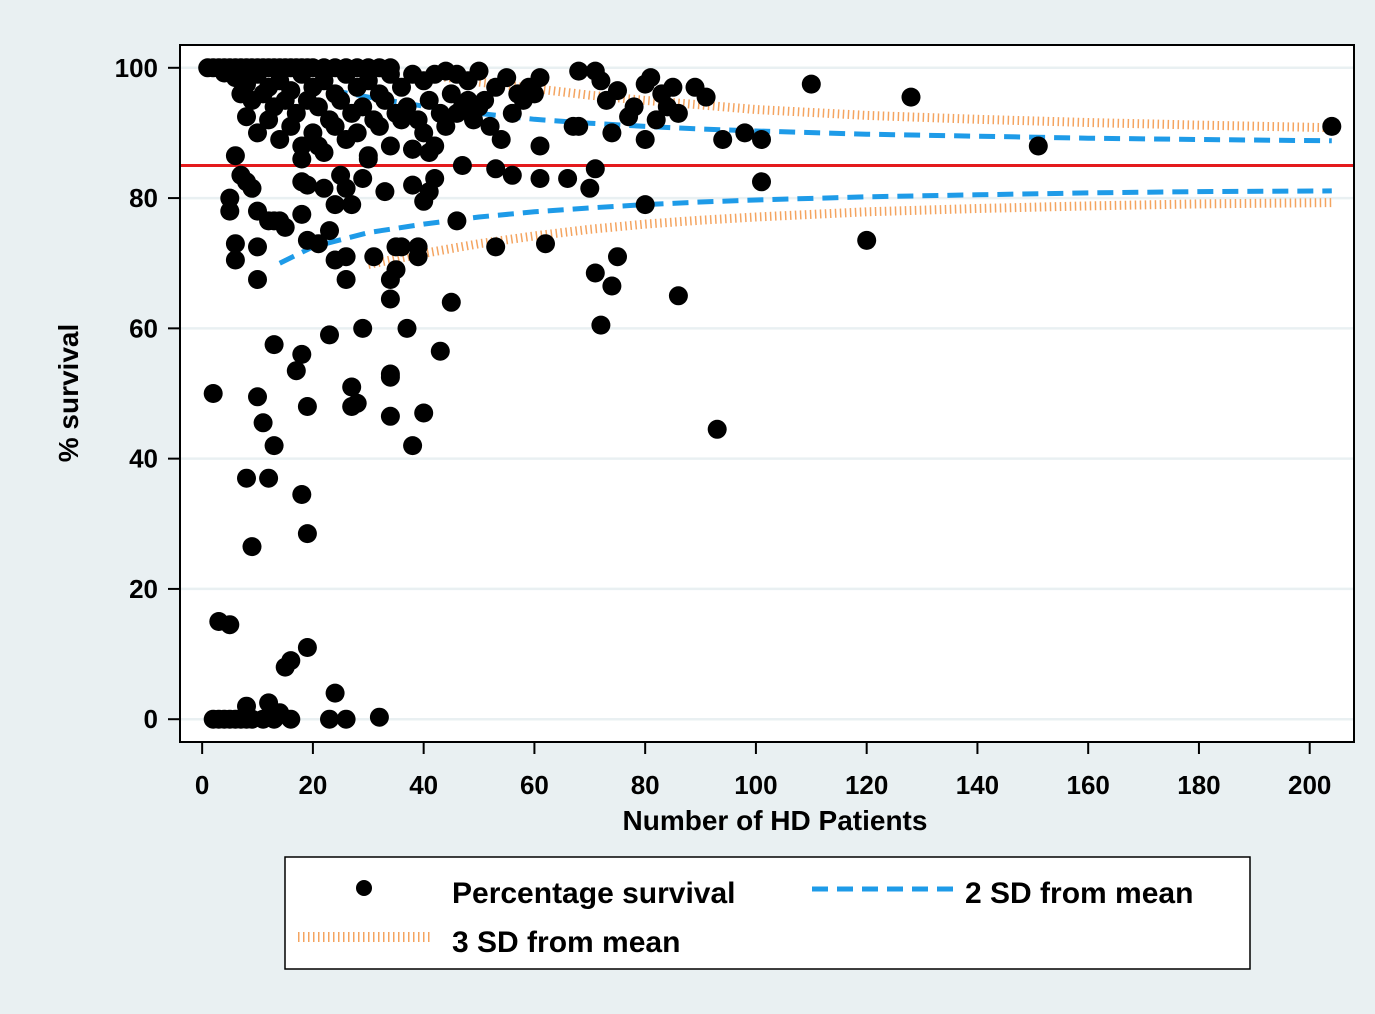 The image size is (1375, 1014). I want to click on x-axis-ticks: 0 20 40 60 80 100 120 140 160 180 200, so click(763, 771).